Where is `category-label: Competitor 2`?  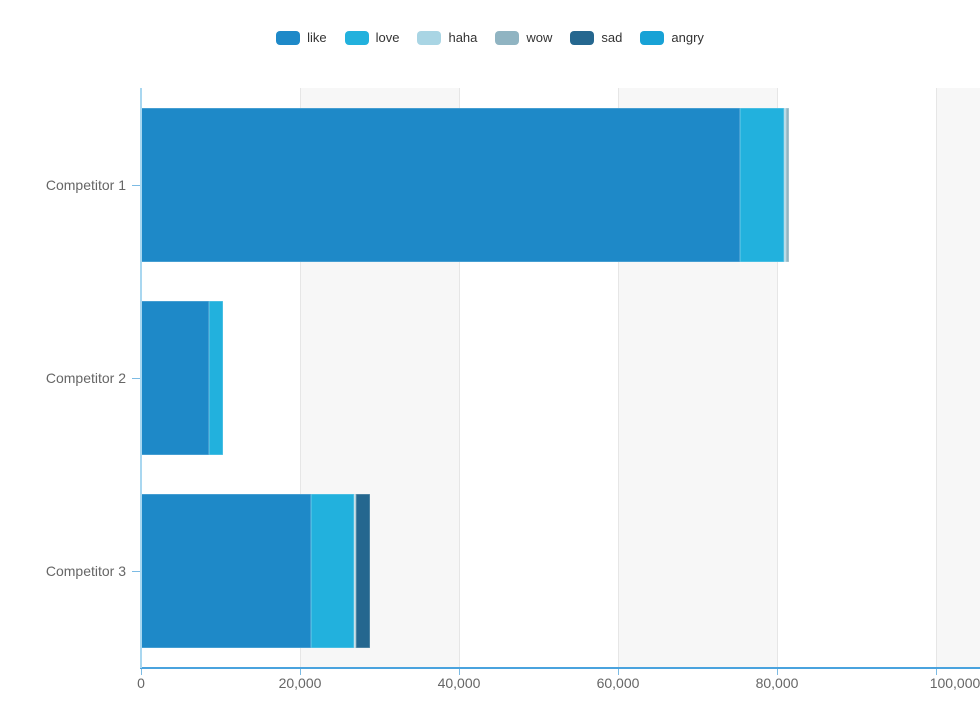
category-label: Competitor 2 is located at coordinates (85, 378).